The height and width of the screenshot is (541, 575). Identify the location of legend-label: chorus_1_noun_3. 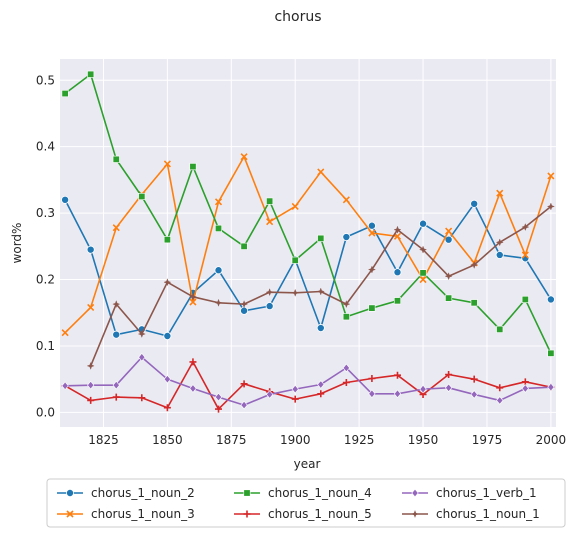
(143, 514).